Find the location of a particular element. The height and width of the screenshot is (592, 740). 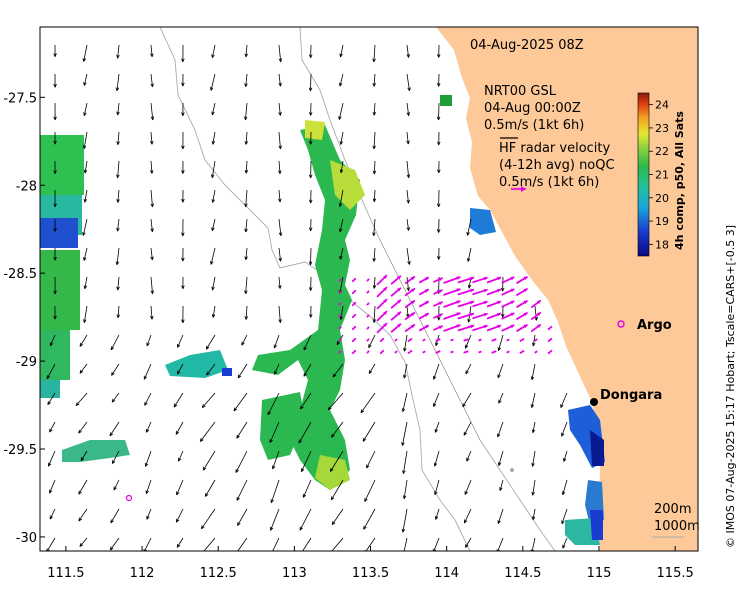

x-tick-label: 112.5 is located at coordinates (218, 573).